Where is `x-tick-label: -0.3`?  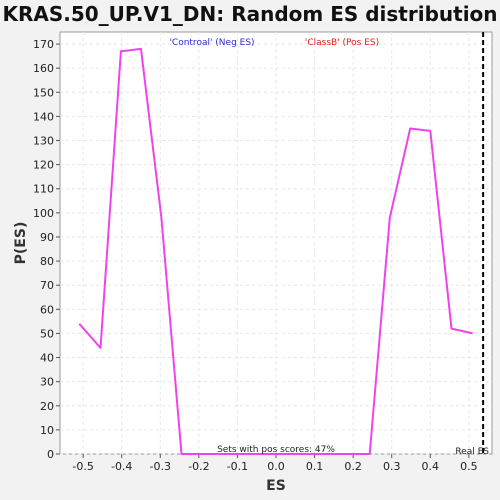
x-tick-label: -0.3 is located at coordinates (160, 466).